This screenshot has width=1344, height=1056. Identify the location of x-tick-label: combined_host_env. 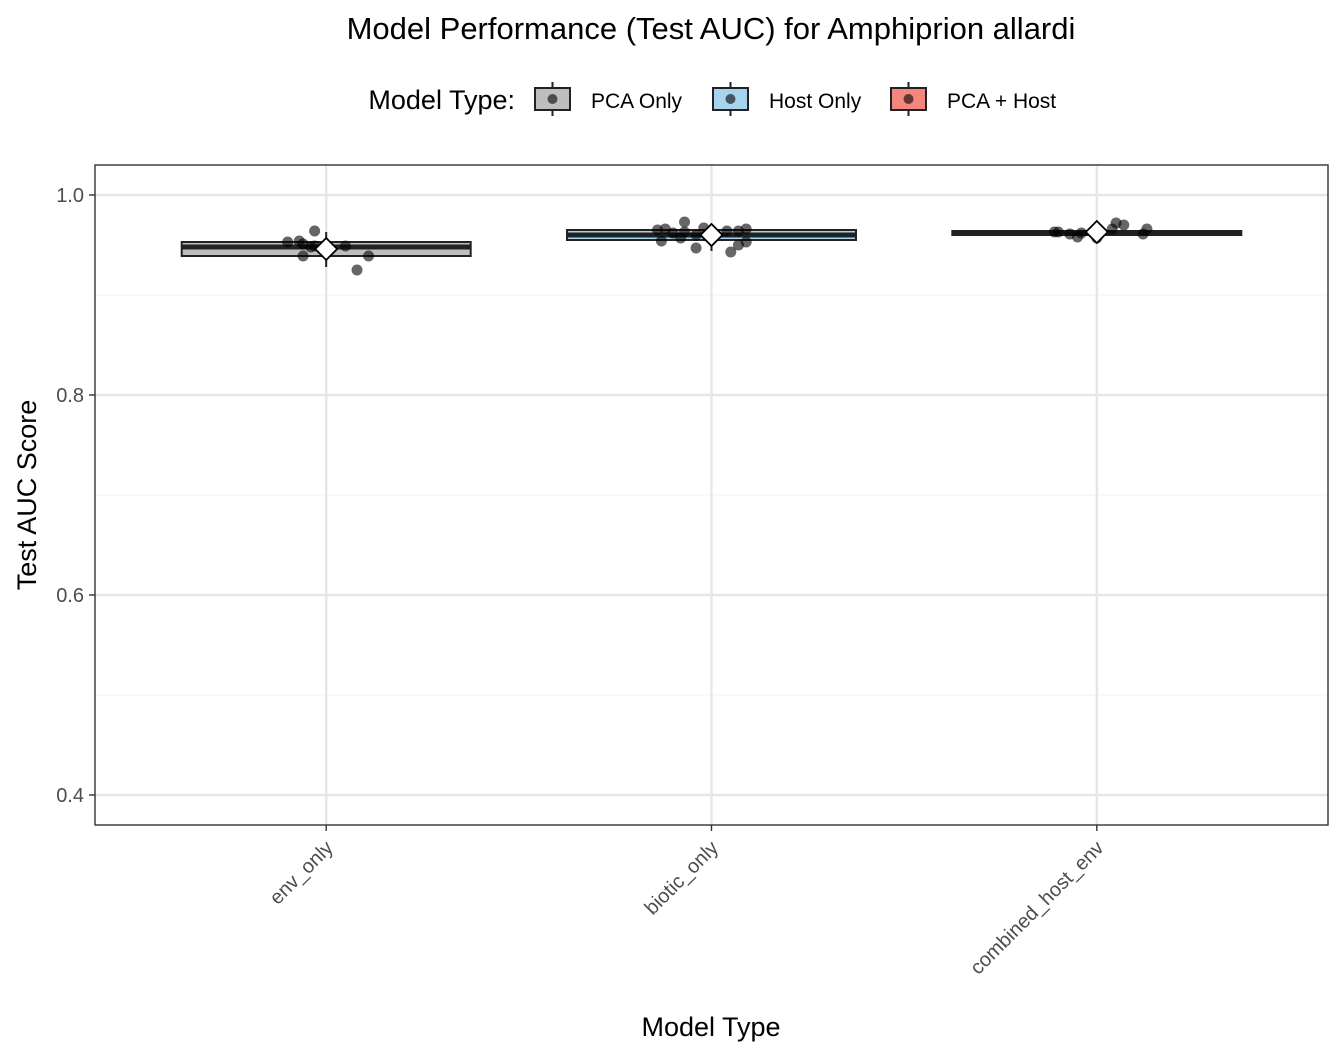
(1037, 908).